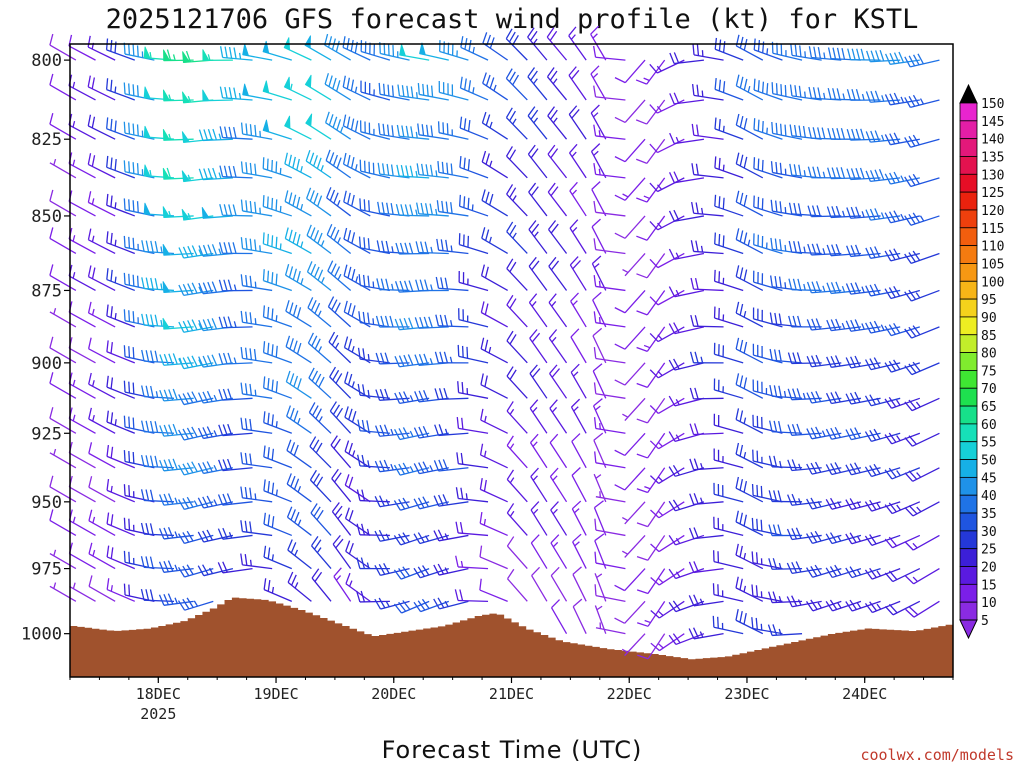  What do you see at coordinates (989, 568) in the screenshot?
I see `colorbar-label: 20` at bounding box center [989, 568].